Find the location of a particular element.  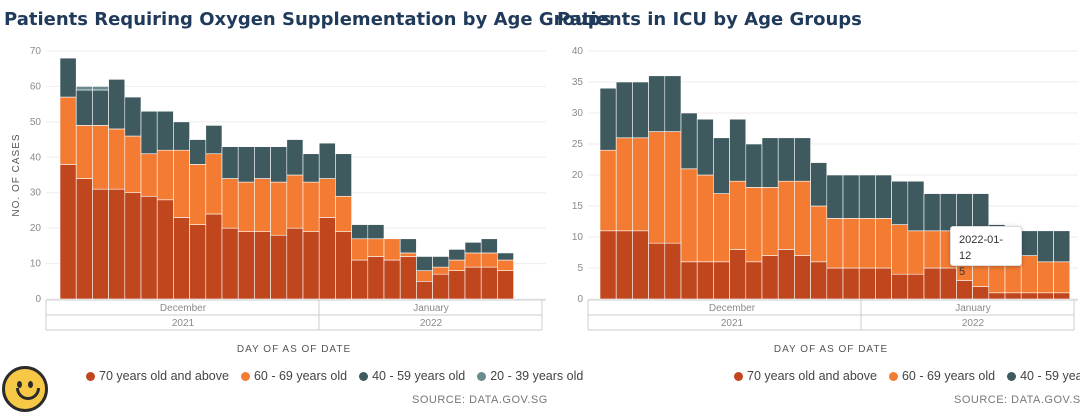

legend-label: 40 - 59 years old is located at coordinates (1050, 376).